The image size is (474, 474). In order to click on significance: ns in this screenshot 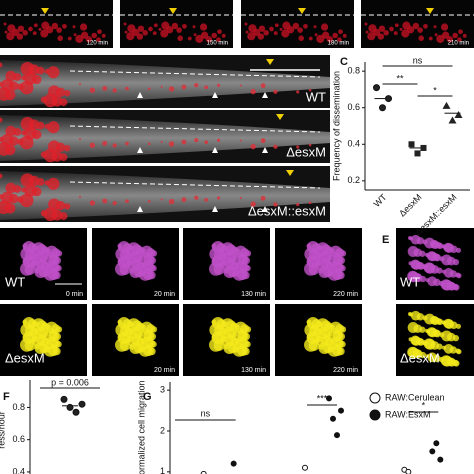, I will do `click(206, 413)`.